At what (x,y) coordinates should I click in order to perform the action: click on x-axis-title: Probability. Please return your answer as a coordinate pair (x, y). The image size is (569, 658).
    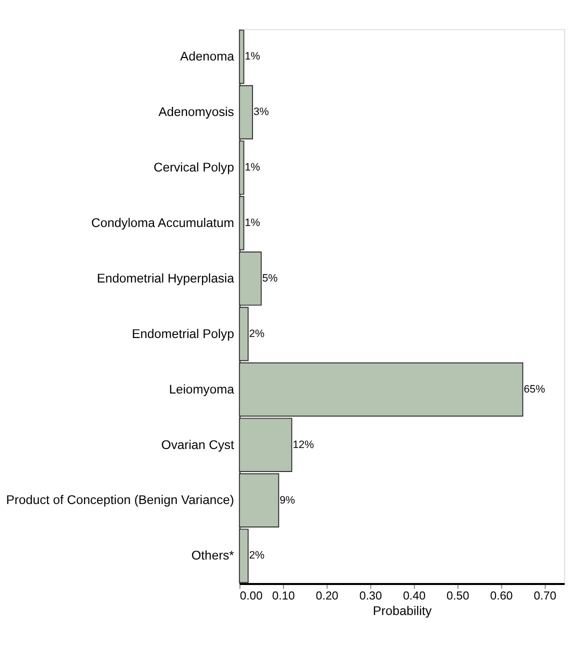
    Looking at the image, I should click on (402, 611).